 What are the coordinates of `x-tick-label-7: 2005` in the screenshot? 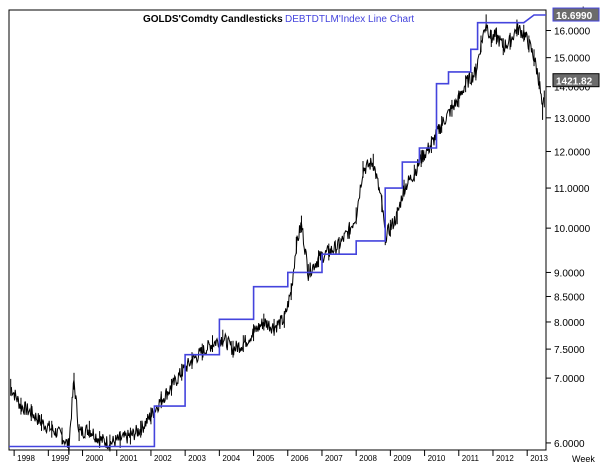 It's located at (266, 458).